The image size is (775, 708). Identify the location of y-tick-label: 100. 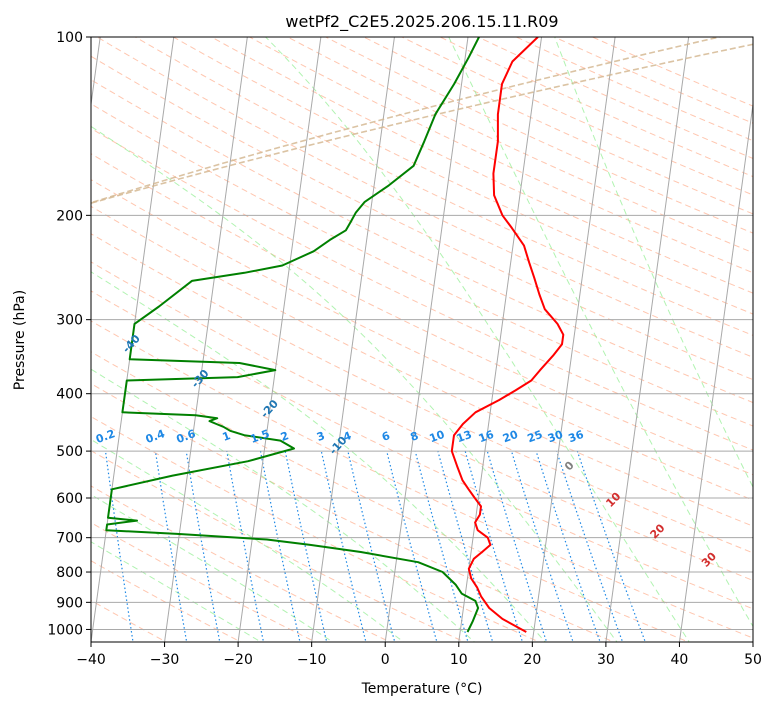
(69, 38).